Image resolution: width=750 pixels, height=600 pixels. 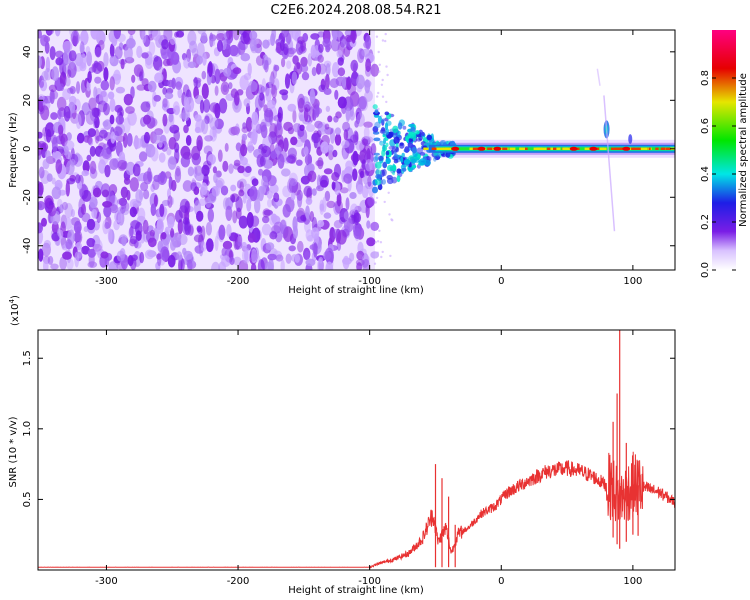 What do you see at coordinates (27, 51) in the screenshot?
I see `y-tick-label: 40` at bounding box center [27, 51].